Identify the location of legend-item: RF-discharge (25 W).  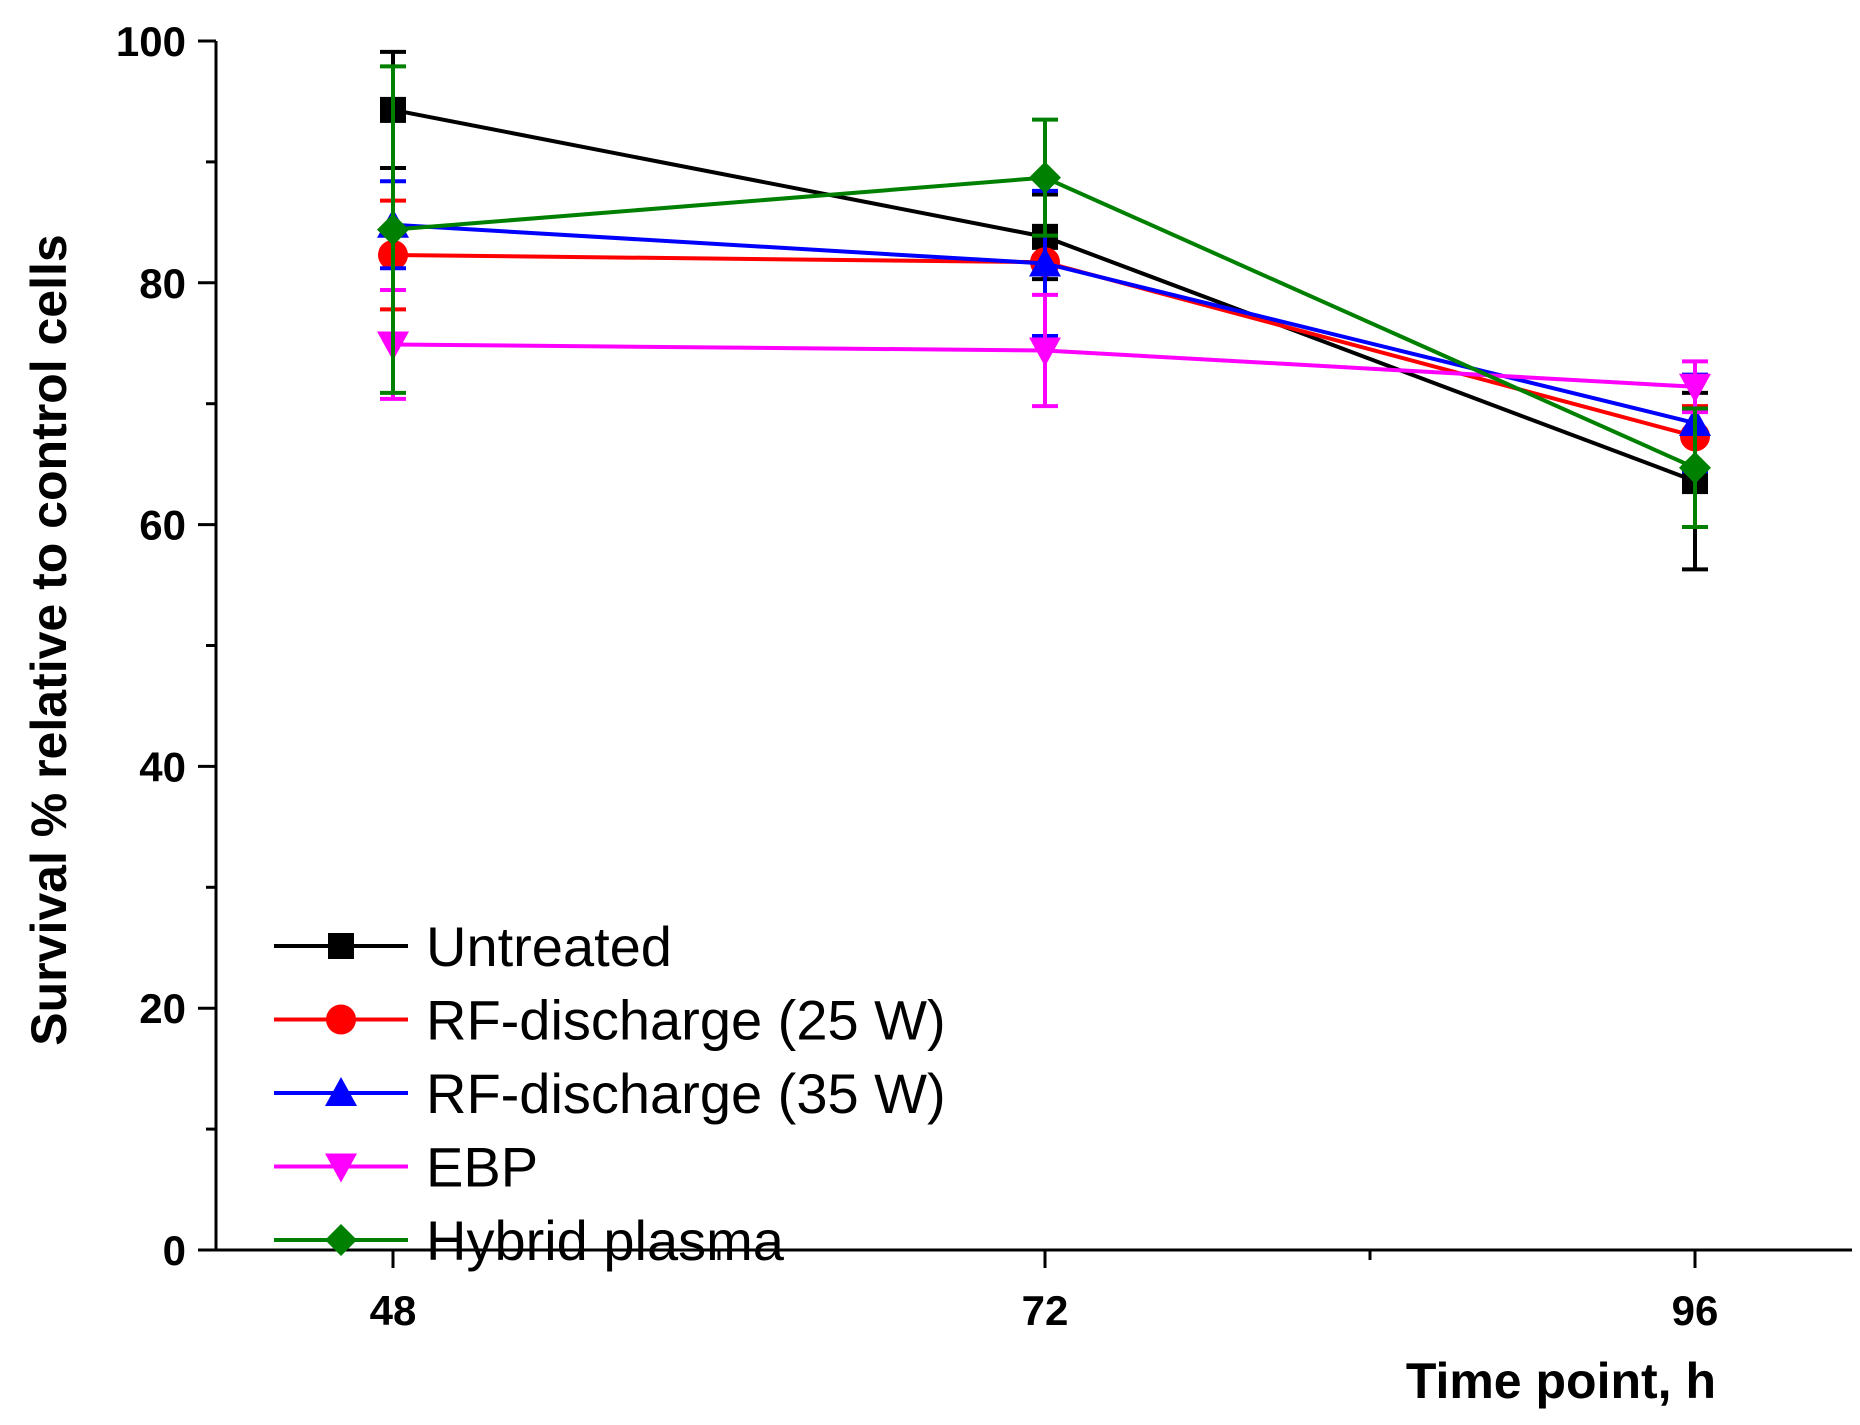
(610, 1020).